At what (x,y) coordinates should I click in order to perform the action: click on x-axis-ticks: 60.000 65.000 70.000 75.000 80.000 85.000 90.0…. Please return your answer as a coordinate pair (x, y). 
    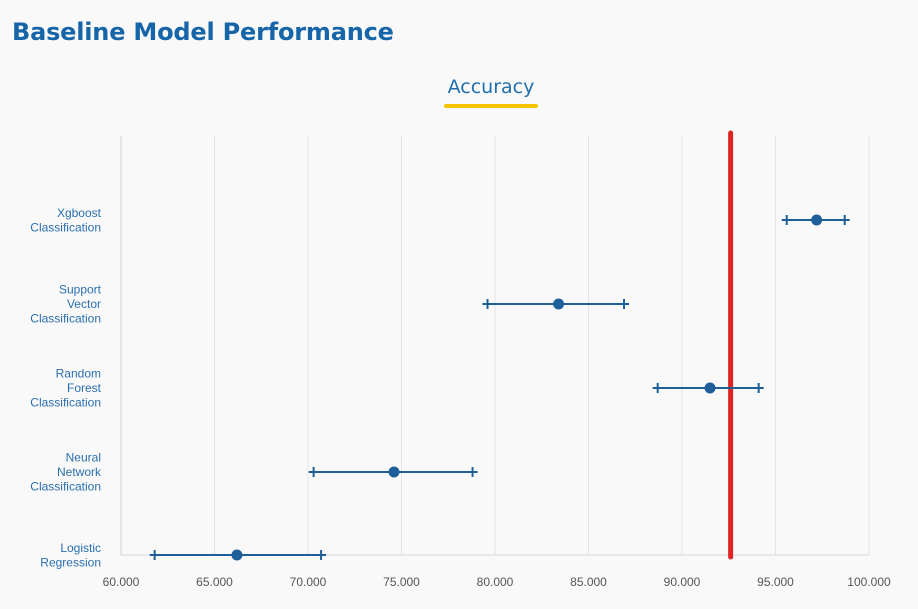
    Looking at the image, I should click on (497, 582).